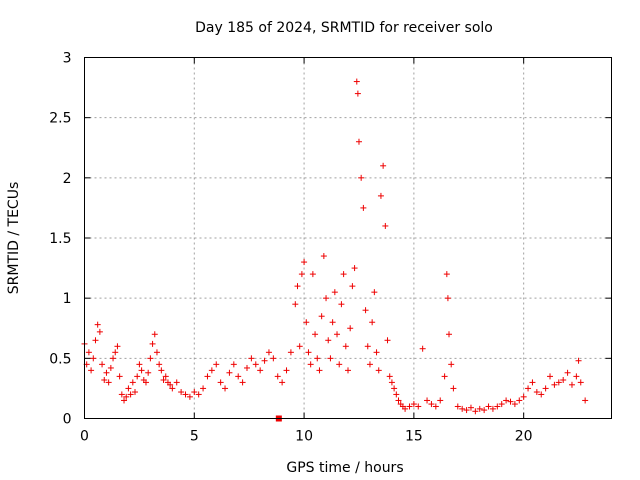 The image size is (640, 480). What do you see at coordinates (524, 437) in the screenshot?
I see `x-tick-label: 20` at bounding box center [524, 437].